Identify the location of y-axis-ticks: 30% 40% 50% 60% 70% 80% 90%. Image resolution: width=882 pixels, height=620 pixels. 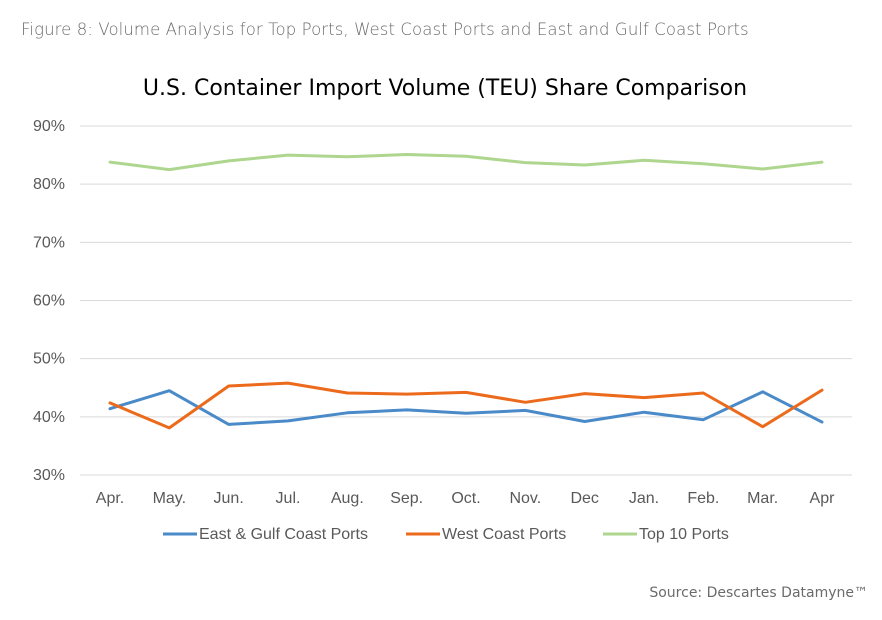
(49, 301).